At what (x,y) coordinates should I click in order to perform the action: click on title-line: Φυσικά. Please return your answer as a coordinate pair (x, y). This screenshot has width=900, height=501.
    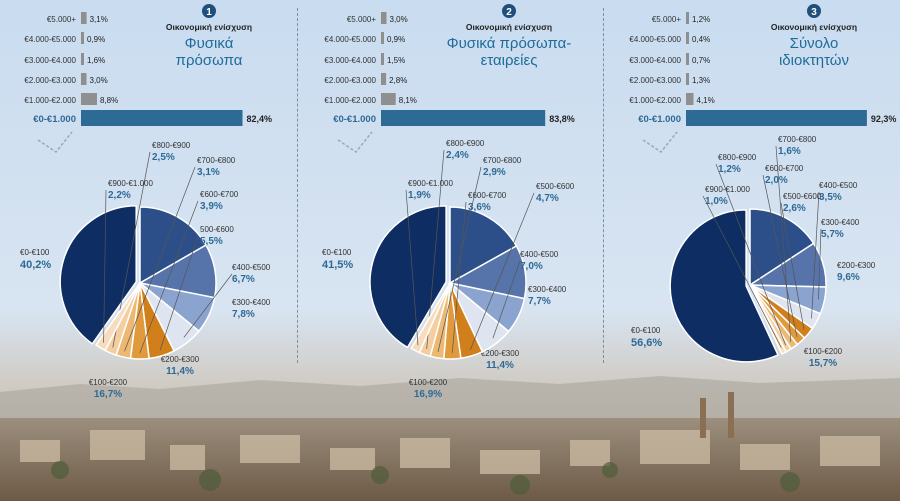
    Looking at the image, I should click on (209, 43).